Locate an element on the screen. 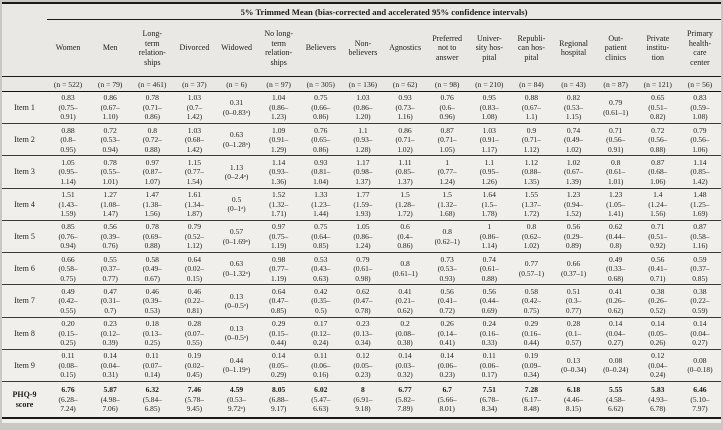 This screenshot has height=430, width=723. data-cell: 0.76 (0.65– 0.86) is located at coordinates (321, 140).